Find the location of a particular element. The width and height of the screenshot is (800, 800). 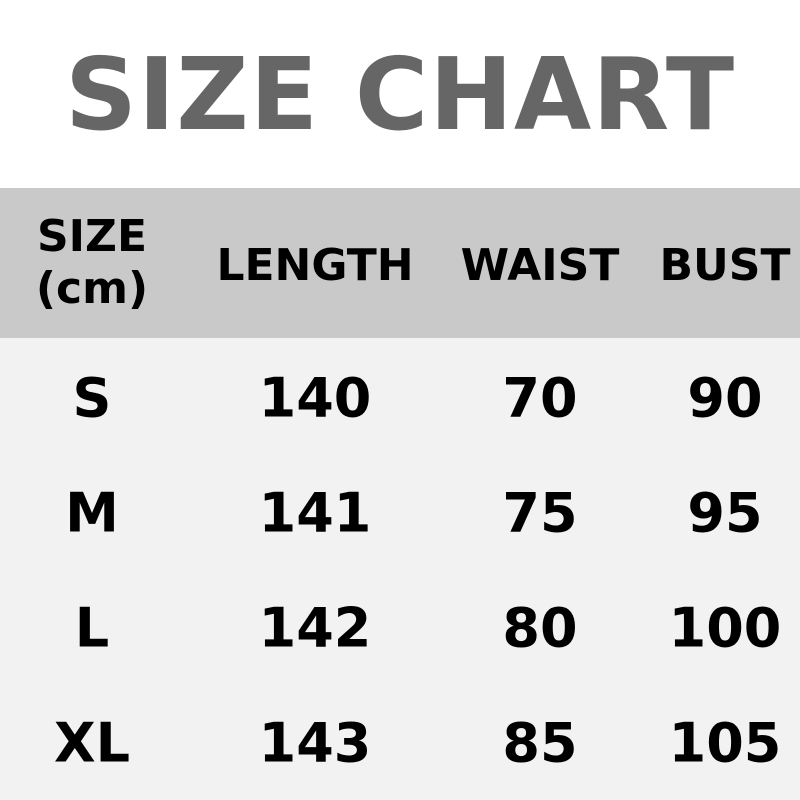

cell-length: 140 is located at coordinates (315, 398).